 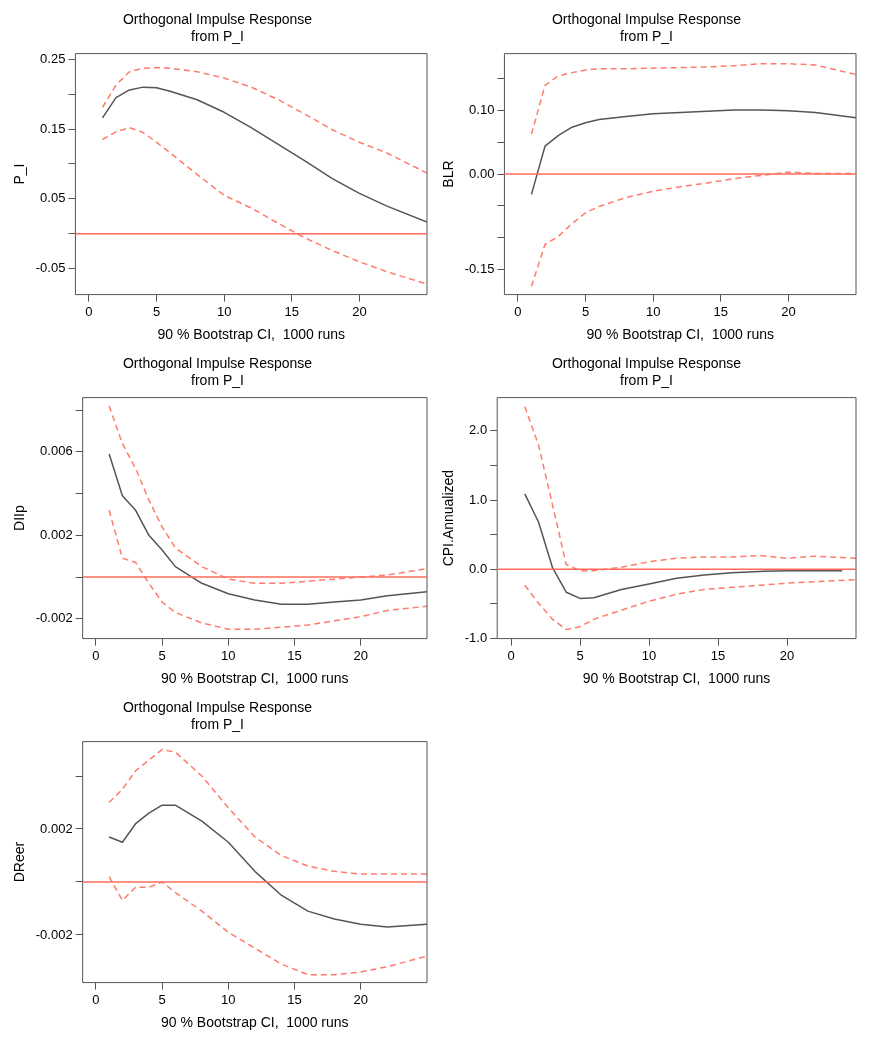 What do you see at coordinates (479, 268) in the screenshot?
I see `y-tick-label: -0.15` at bounding box center [479, 268].